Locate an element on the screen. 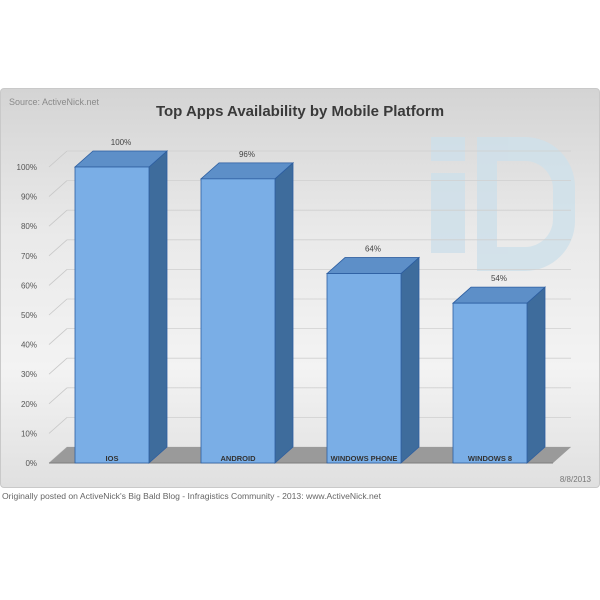 The image size is (600, 600). y-tick-label: 100% is located at coordinates (27, 167).